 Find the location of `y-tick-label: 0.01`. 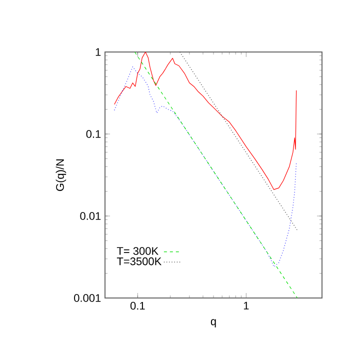

y-tick-label: 0.01 is located at coordinates (90, 216).